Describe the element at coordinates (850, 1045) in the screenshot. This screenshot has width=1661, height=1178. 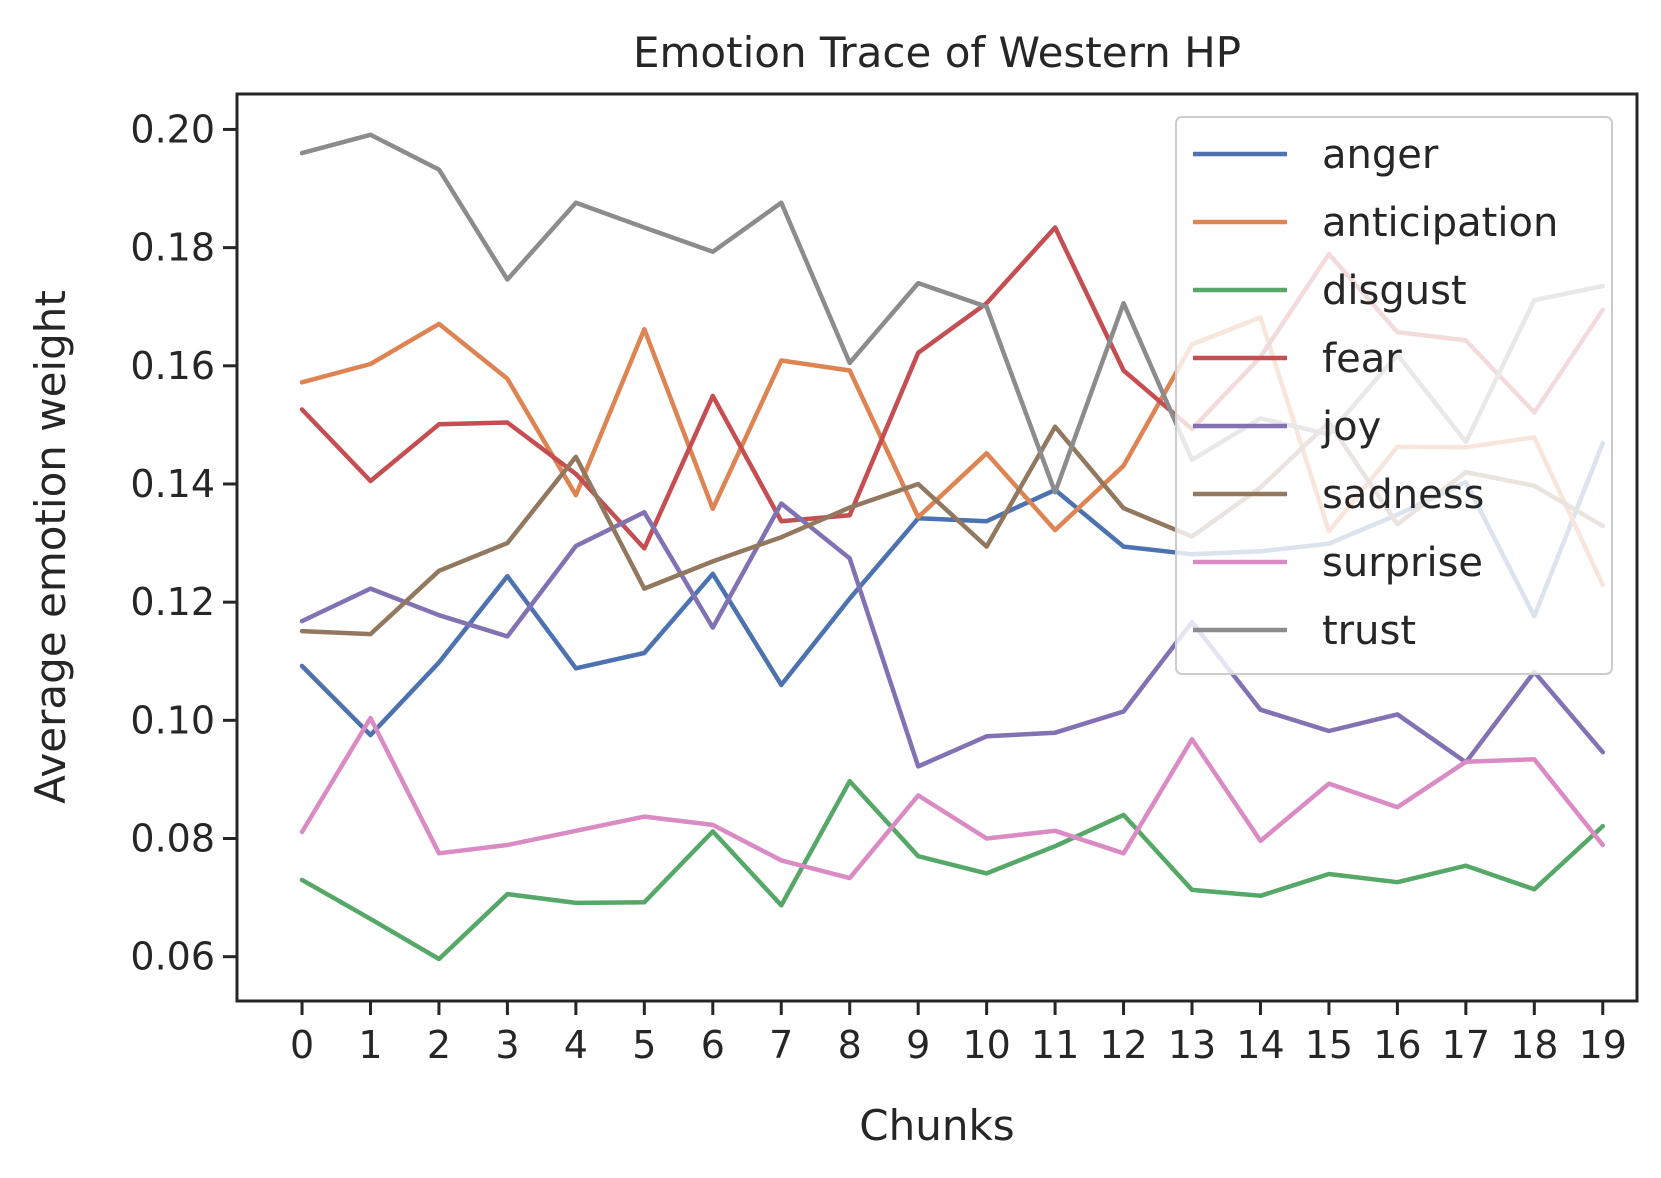
I see `x-tick-label: 8` at that location.